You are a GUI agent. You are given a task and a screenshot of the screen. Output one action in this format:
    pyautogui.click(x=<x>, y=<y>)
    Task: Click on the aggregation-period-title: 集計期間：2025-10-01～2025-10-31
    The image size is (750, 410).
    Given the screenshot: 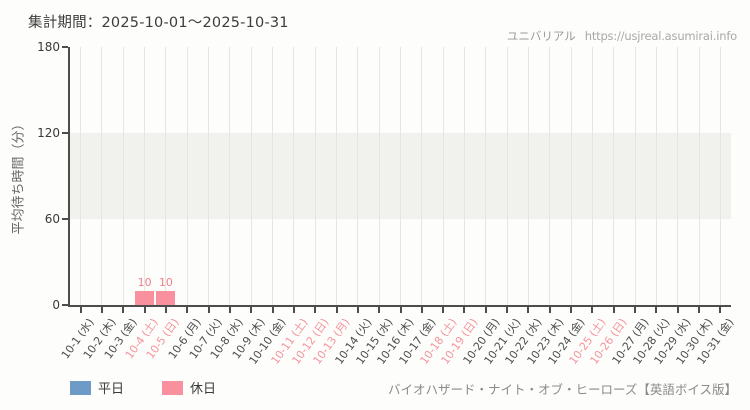 What is the action you would take?
    pyautogui.click(x=158, y=23)
    